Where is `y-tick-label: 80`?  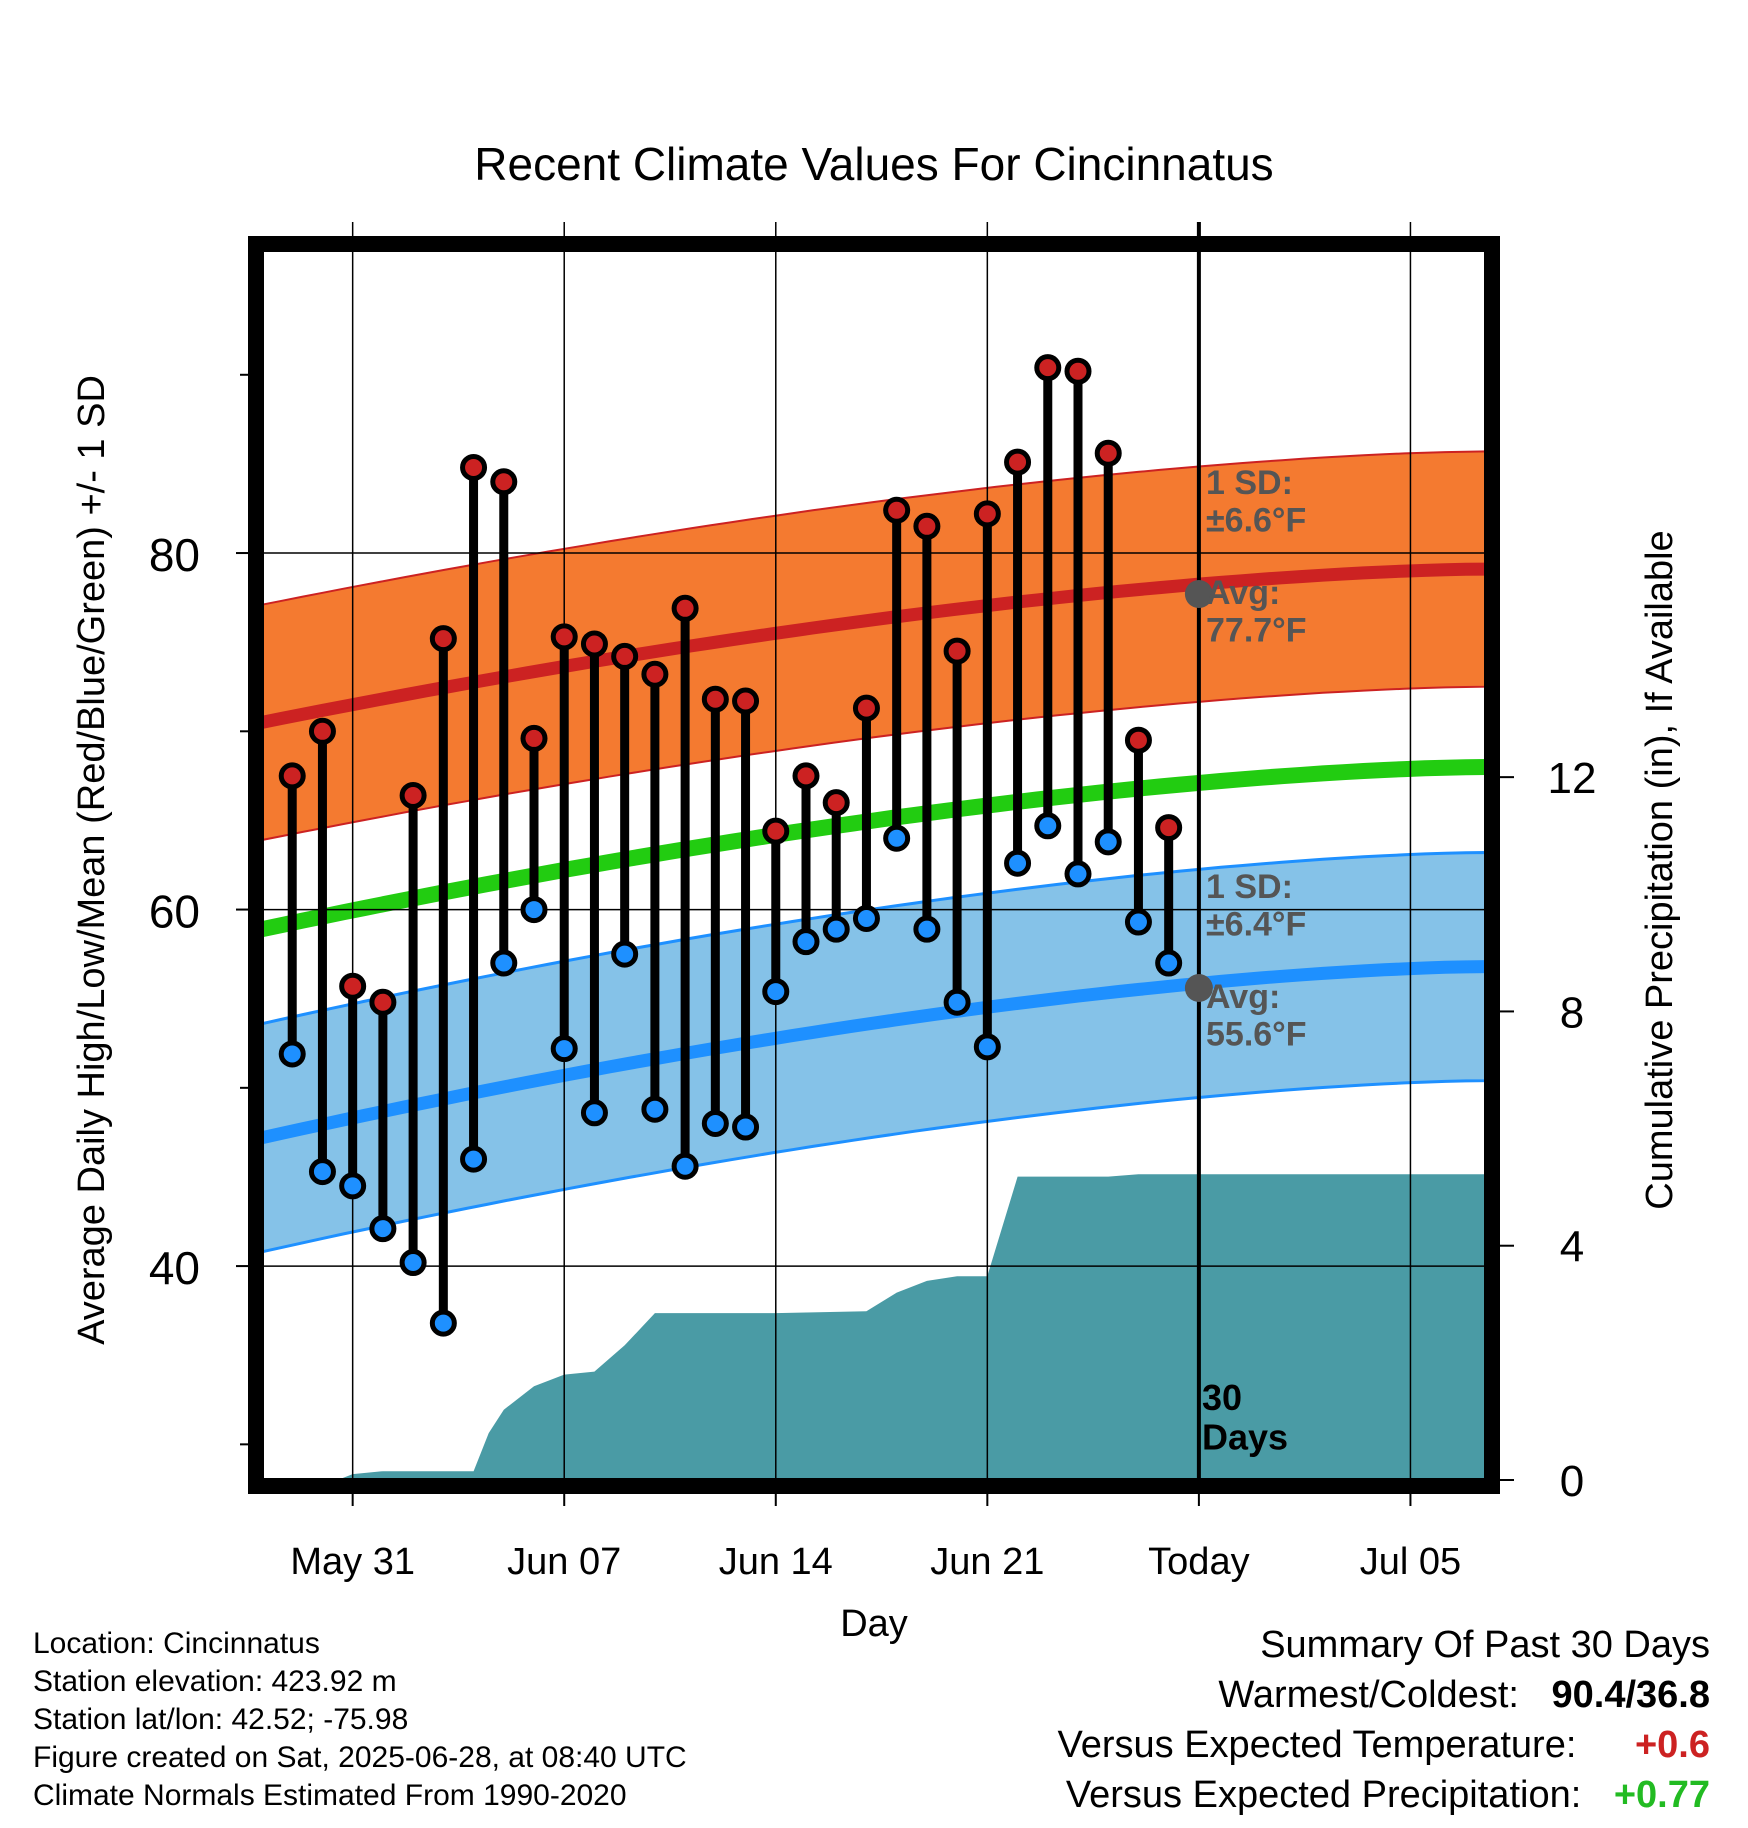
y-tick-label: 80 is located at coordinates (174, 555).